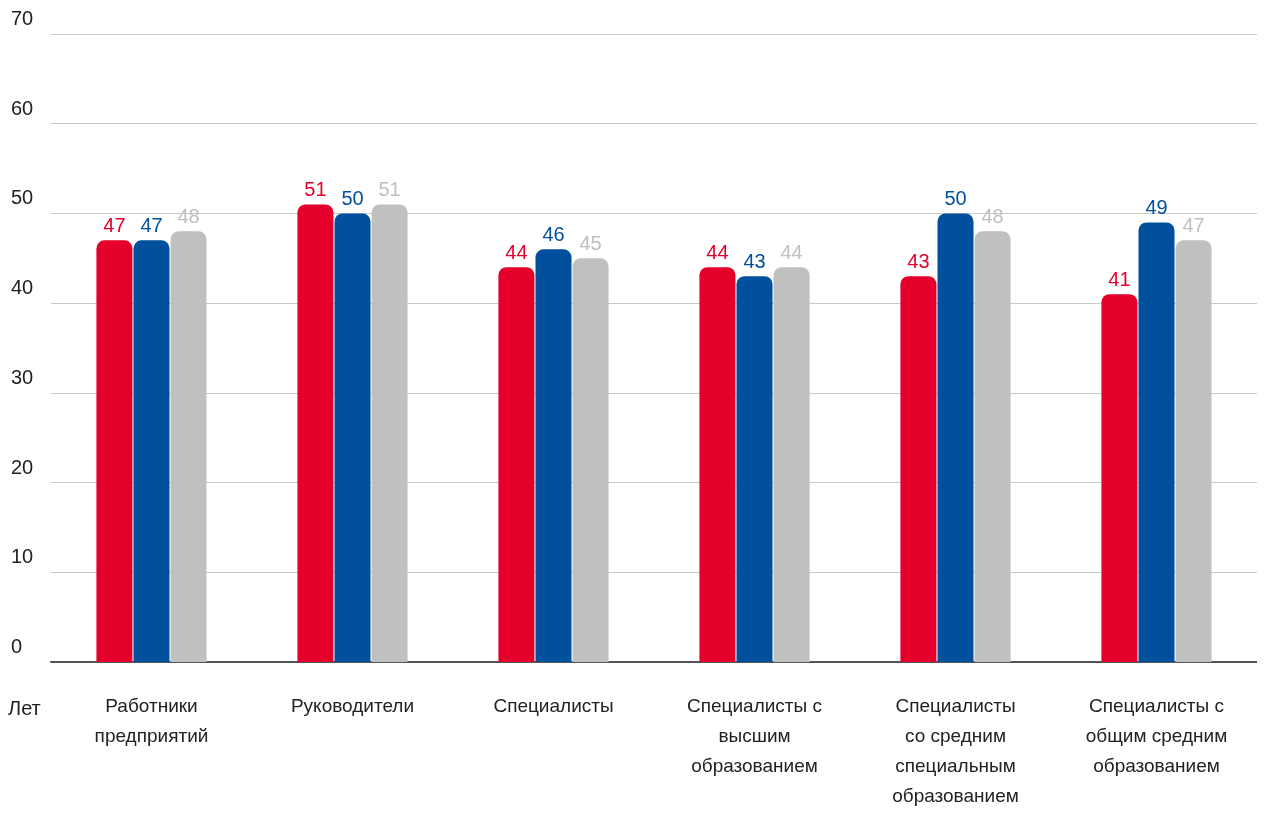 This screenshot has width=1265, height=823. Describe the element at coordinates (352, 705) in the screenshot. I see `x-tick-label: Руководители` at that location.